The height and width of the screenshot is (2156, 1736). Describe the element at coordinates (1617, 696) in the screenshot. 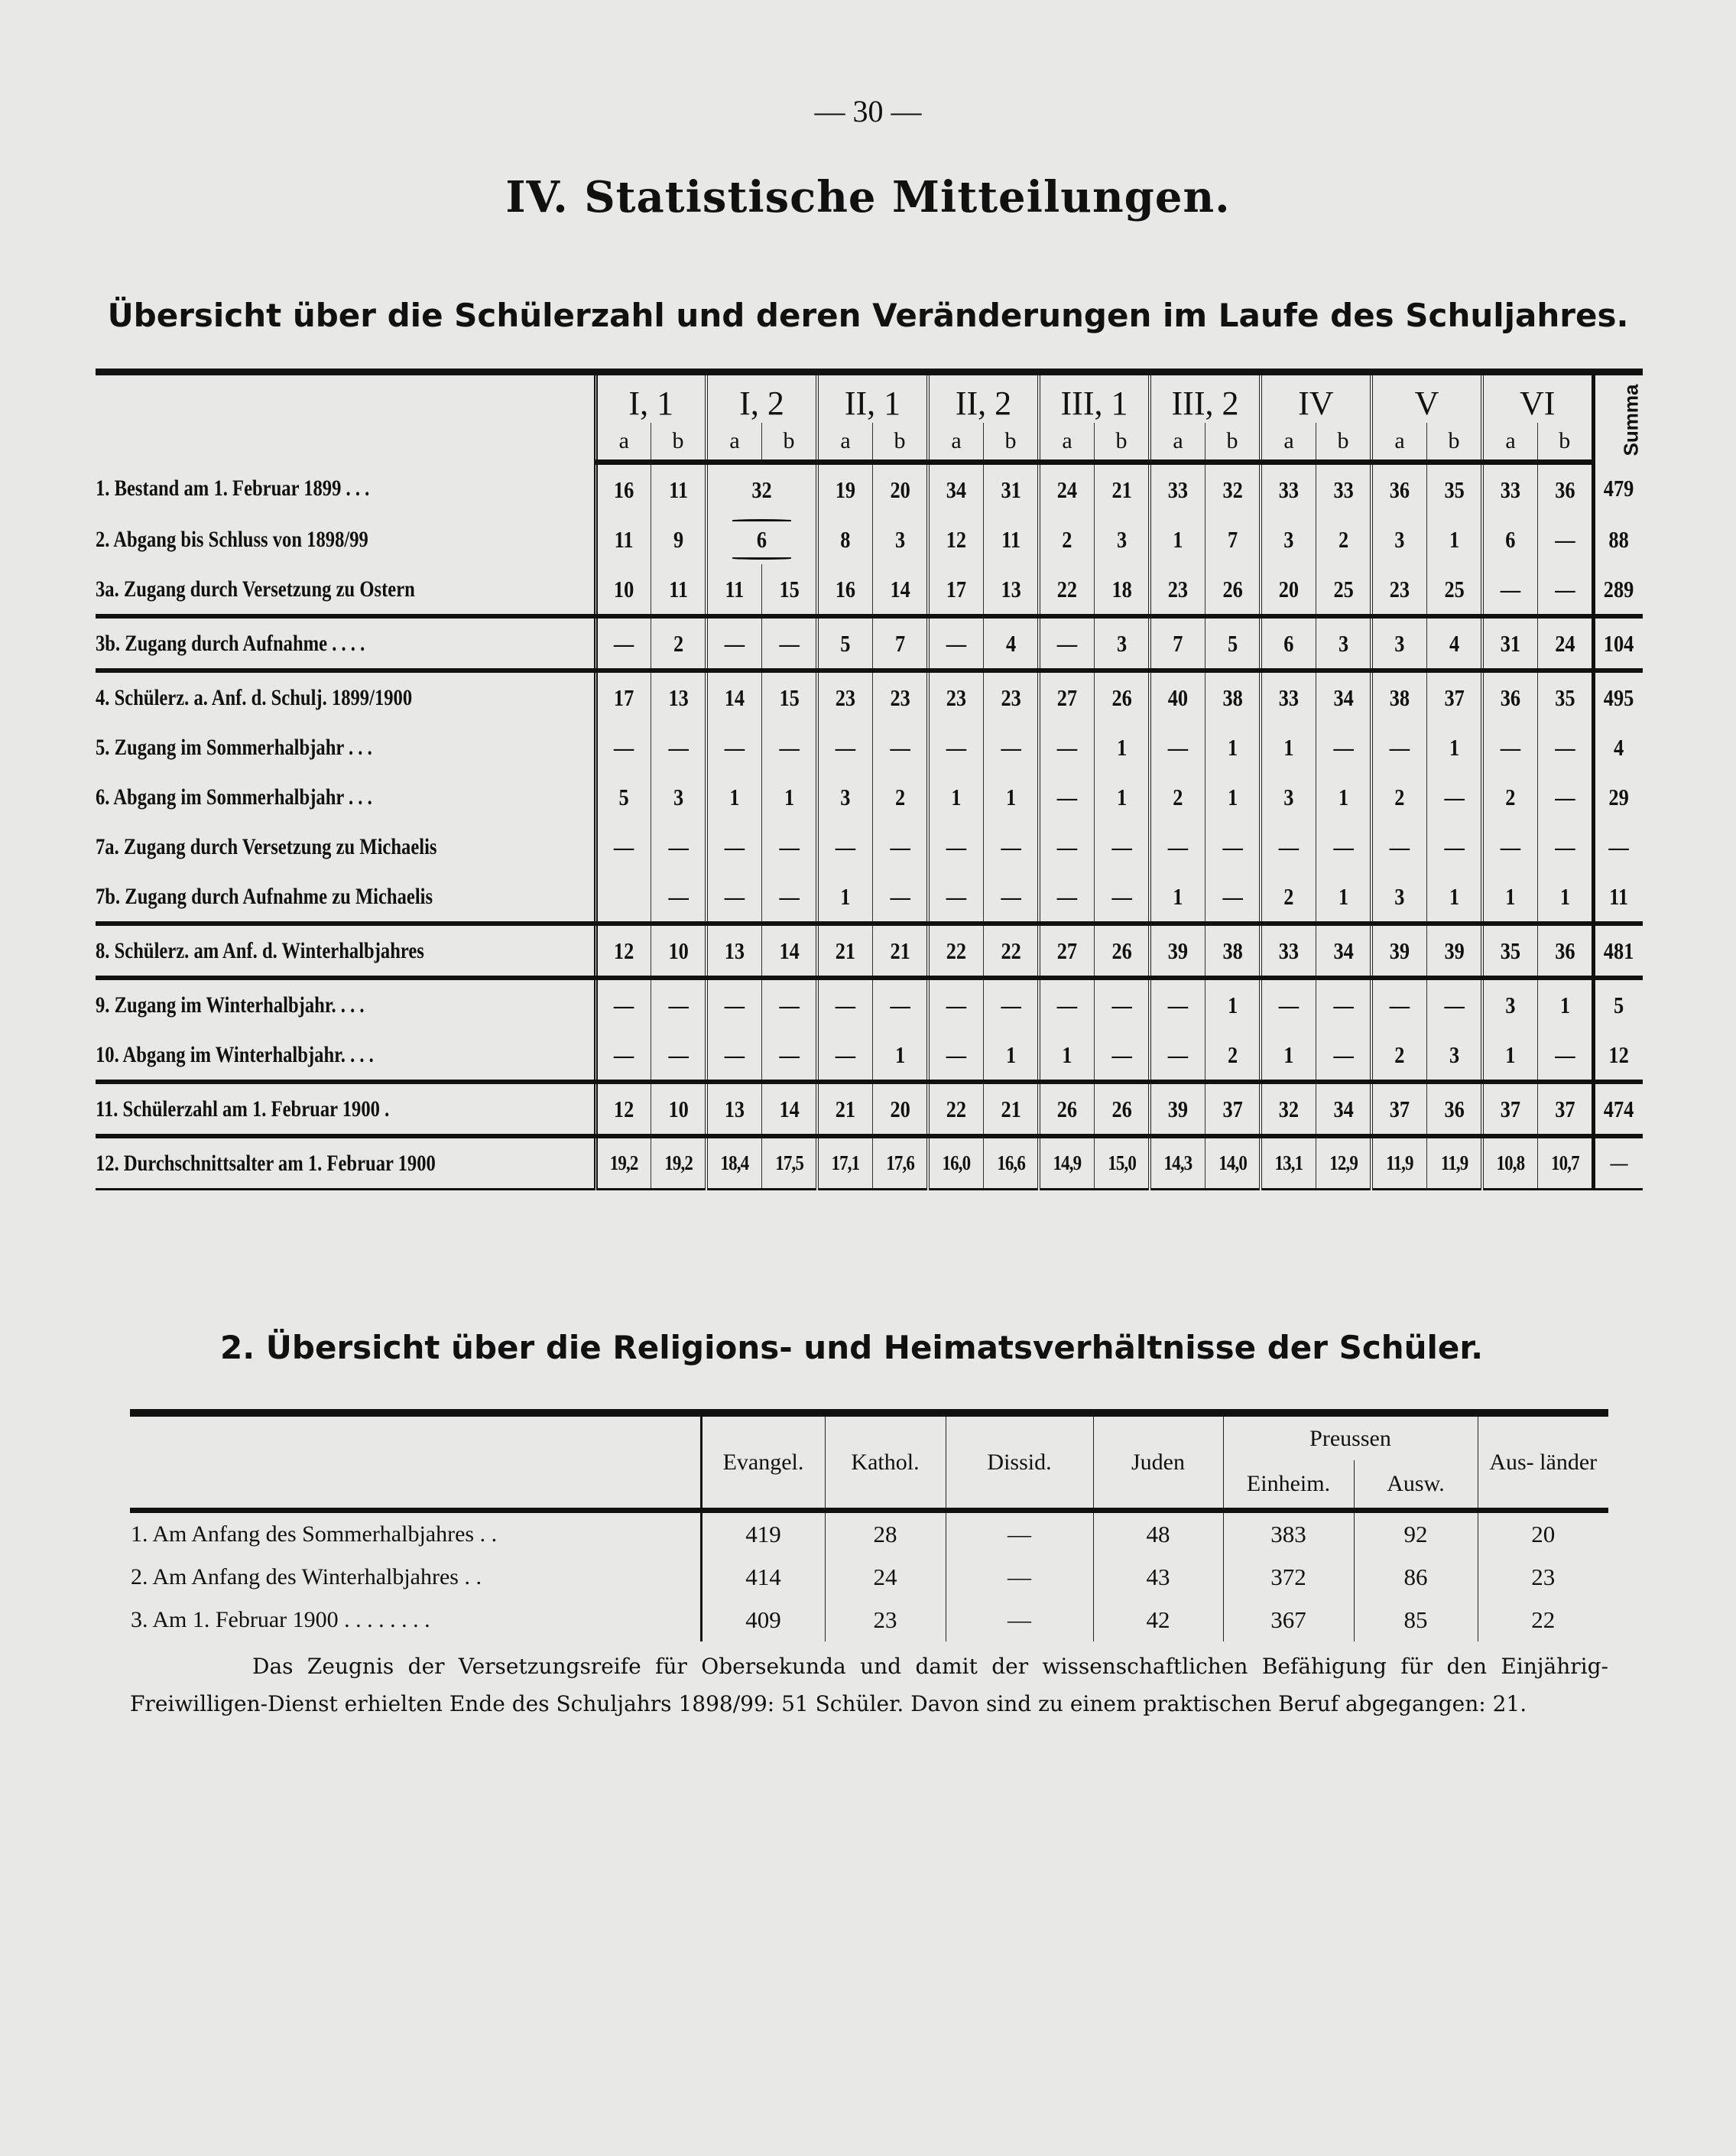

I see `summa-cell: 495` at that location.